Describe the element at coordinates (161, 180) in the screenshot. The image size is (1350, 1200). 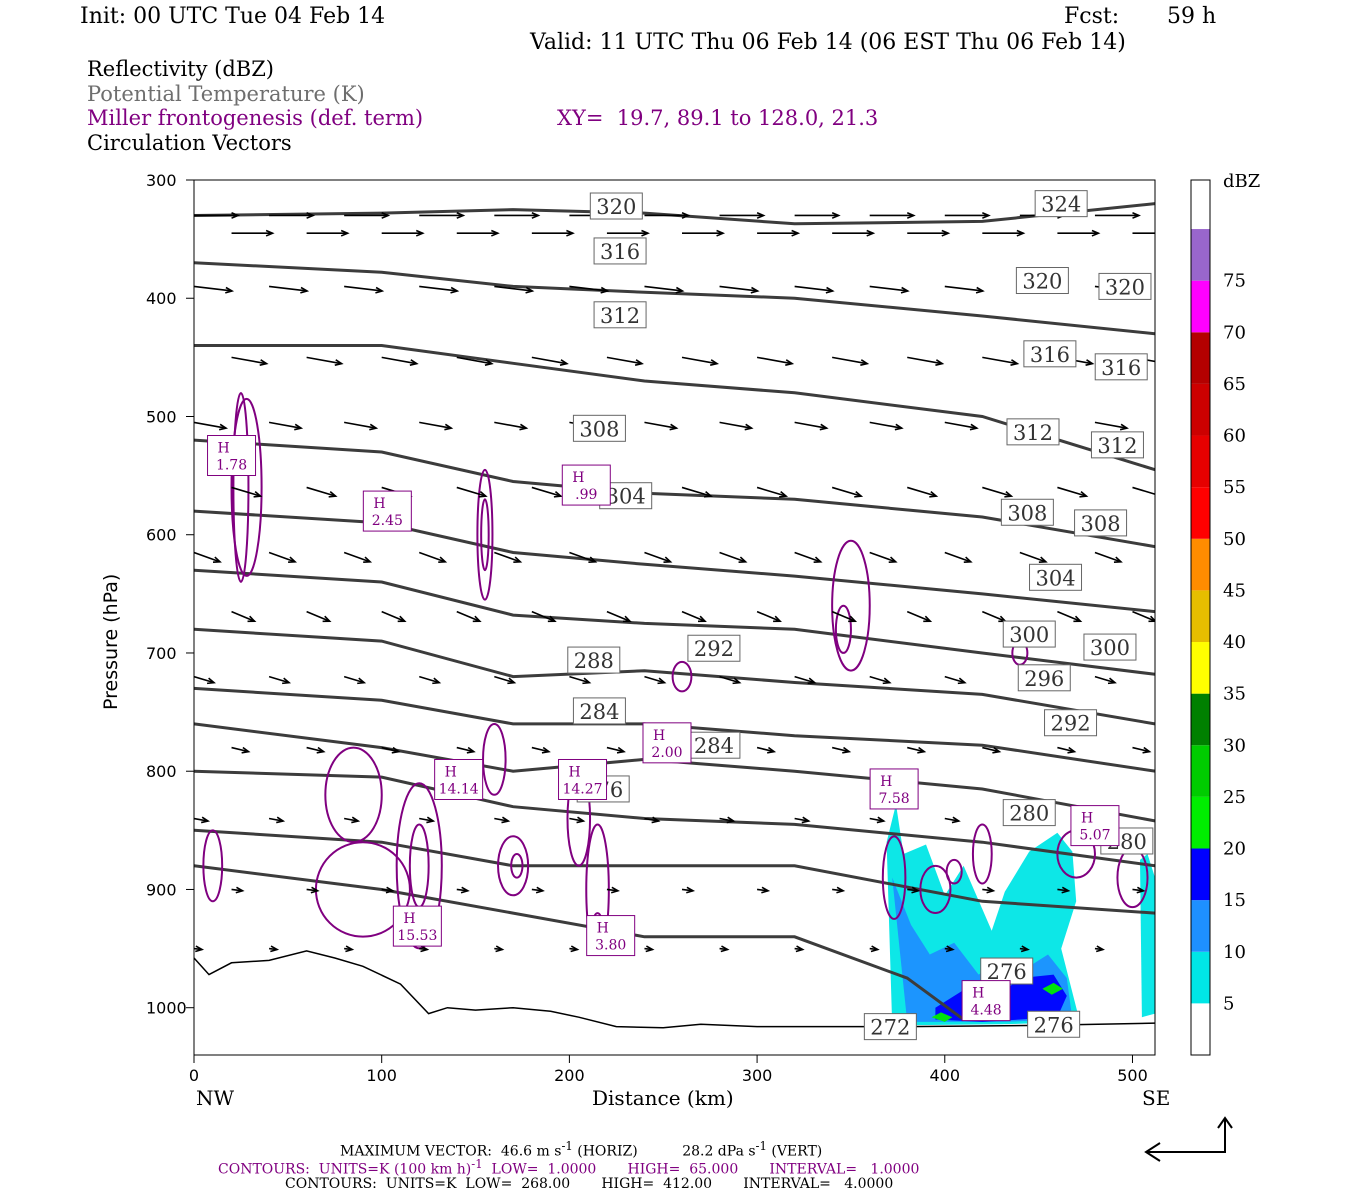
I see `y-tick-label: 300` at that location.